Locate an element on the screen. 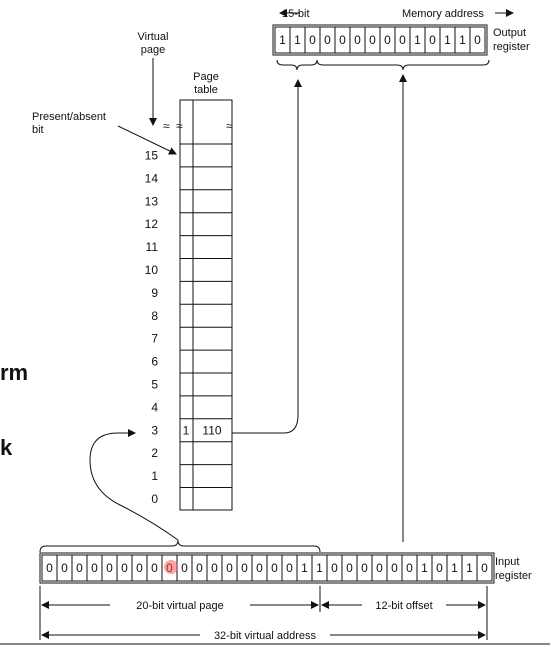 The height and width of the screenshot is (646, 550). input-register-bit-cell is located at coordinates (484, 568).